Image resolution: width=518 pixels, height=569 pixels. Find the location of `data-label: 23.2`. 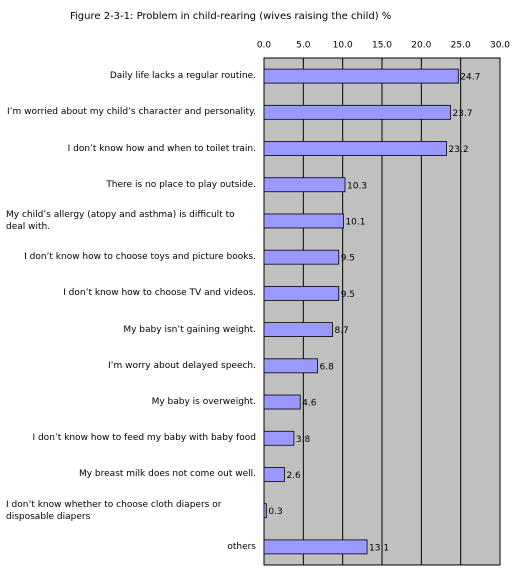

data-label: 23.2 is located at coordinates (459, 150).